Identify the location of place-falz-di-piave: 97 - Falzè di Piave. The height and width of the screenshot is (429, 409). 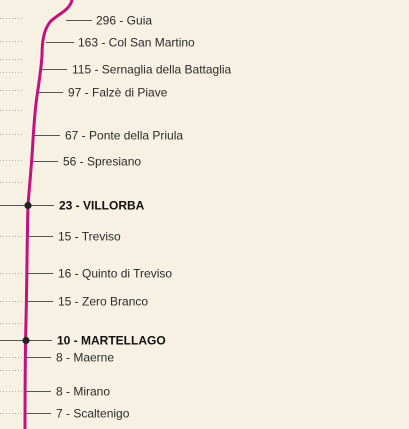
(103, 93).